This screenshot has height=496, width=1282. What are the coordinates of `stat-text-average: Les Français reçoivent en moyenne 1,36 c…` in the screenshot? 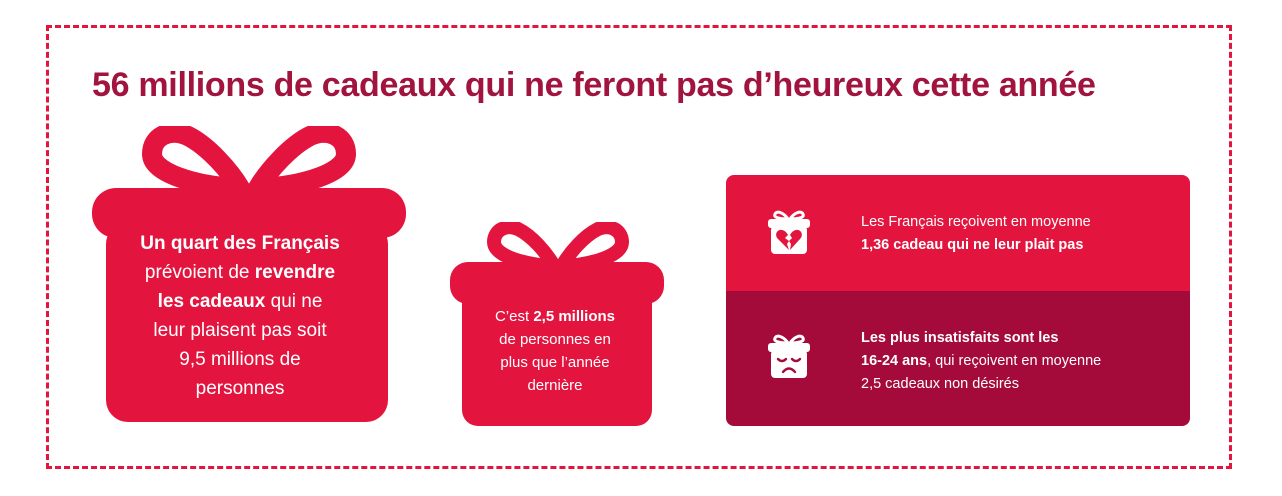 It's located at (976, 233).